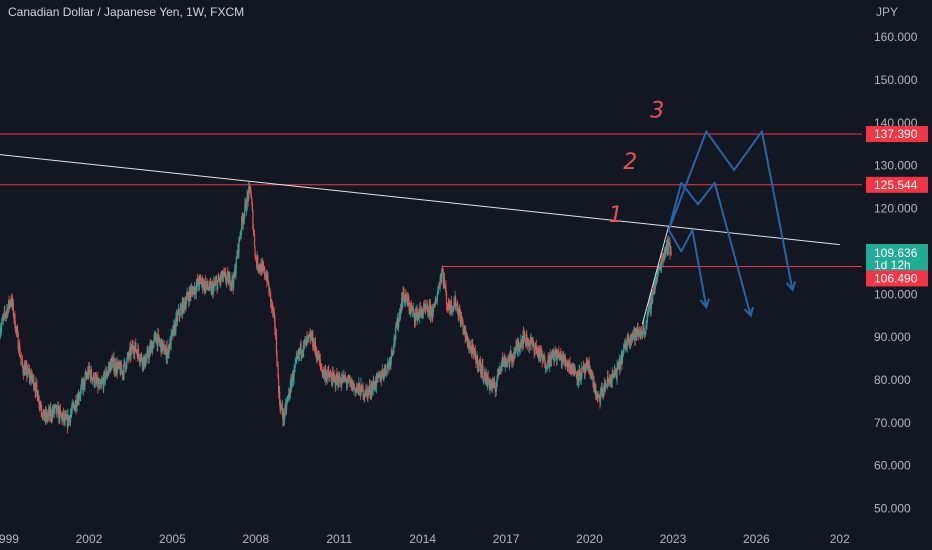 The width and height of the screenshot is (932, 550). What do you see at coordinates (616, 215) in the screenshot?
I see `projection-label: 1` at bounding box center [616, 215].